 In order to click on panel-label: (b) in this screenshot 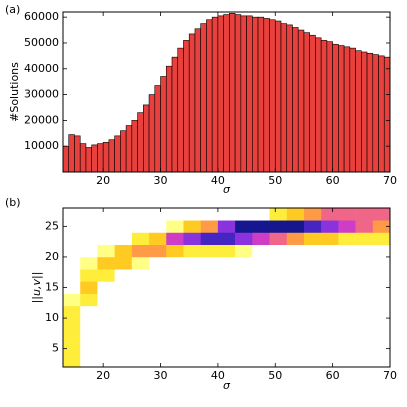, I will do `click(13, 202)`.